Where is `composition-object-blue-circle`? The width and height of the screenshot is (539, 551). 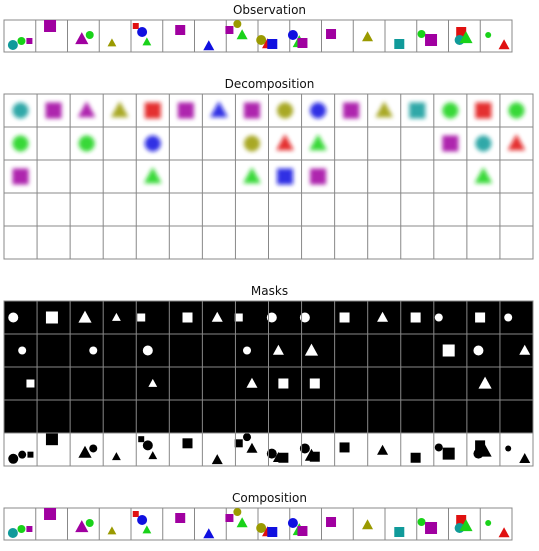 composition-object-blue-circle is located at coordinates (142, 520).